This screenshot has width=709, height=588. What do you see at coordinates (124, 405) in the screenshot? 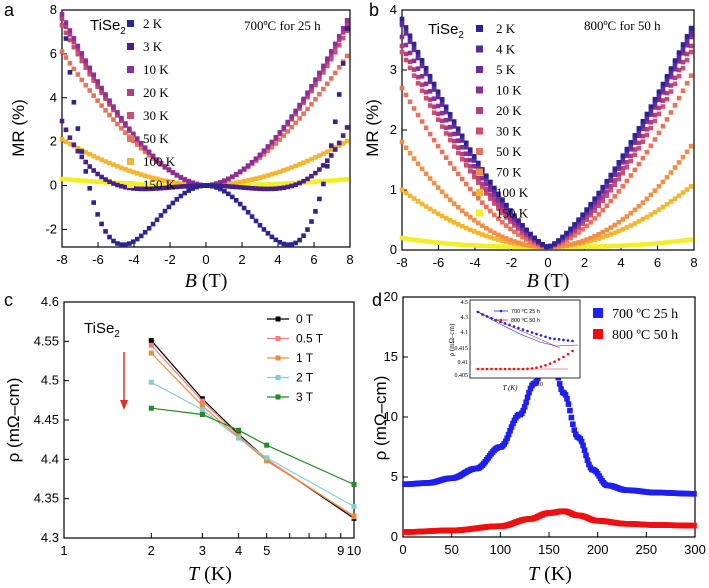
I see `arrow-head` at bounding box center [124, 405].